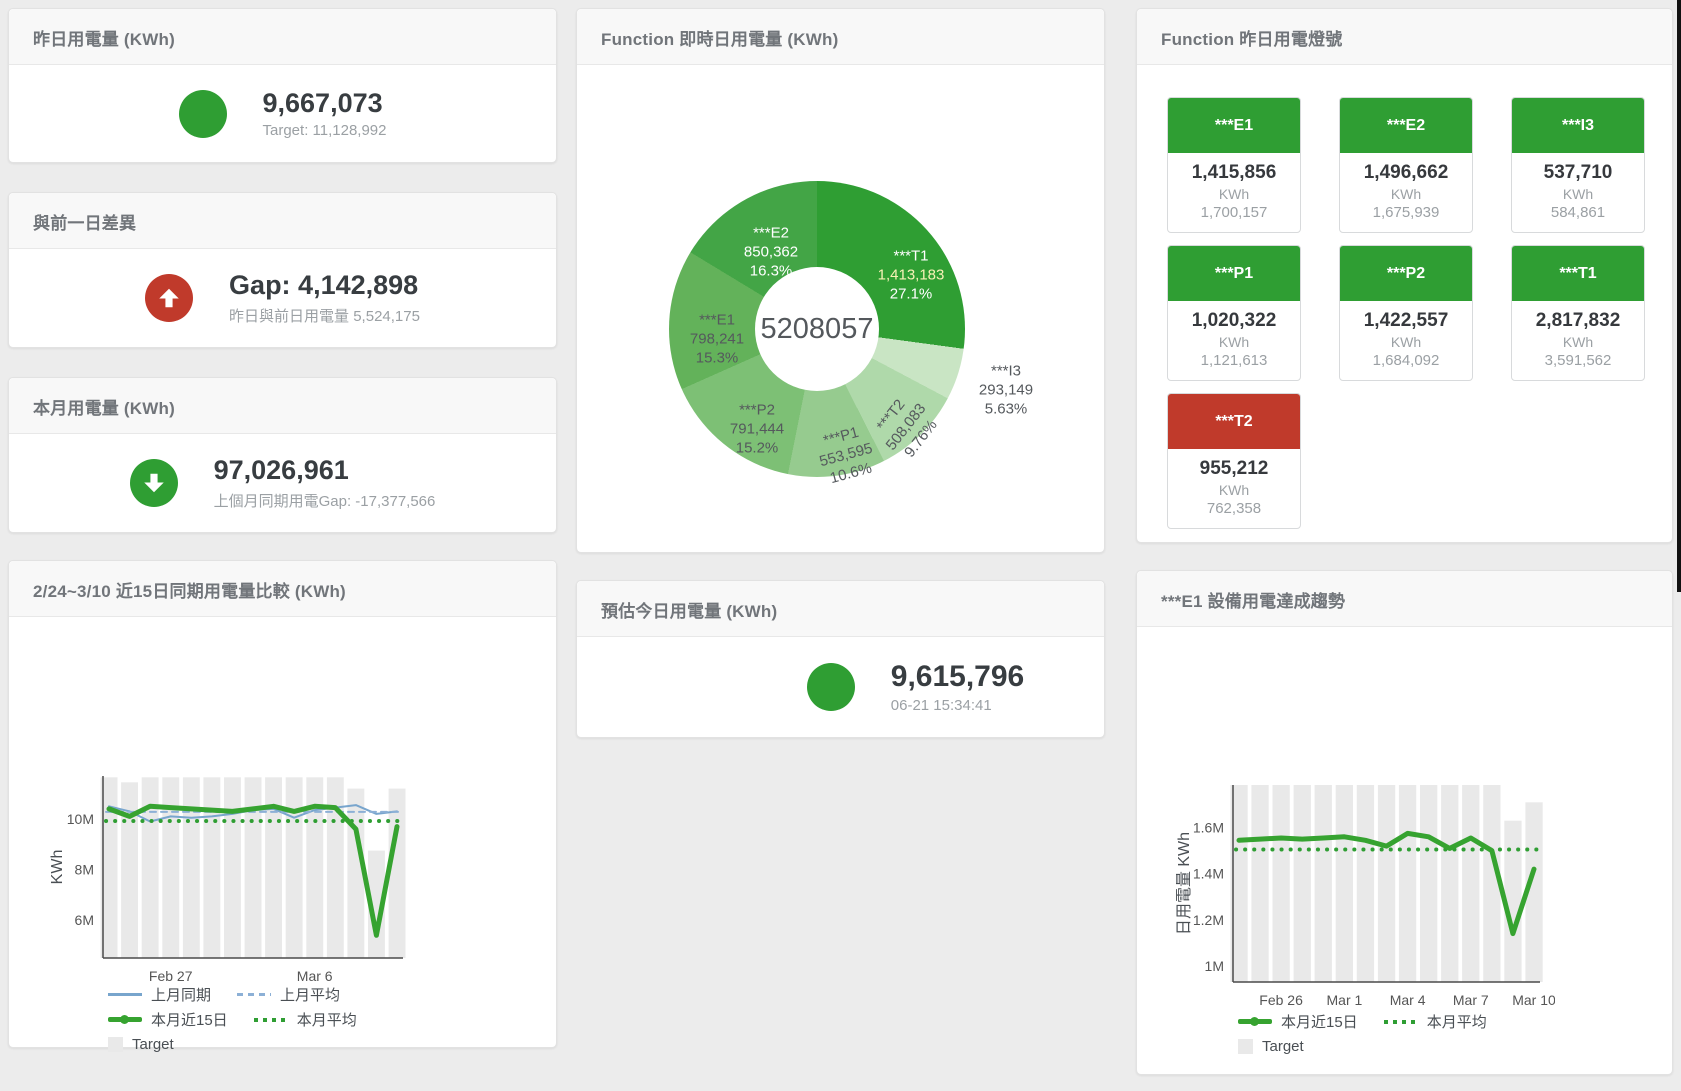 This screenshot has width=1681, height=1091. Describe the element at coordinates (104, 39) in the screenshot. I see `page-title: 昨日用電量 (KWh)` at that location.